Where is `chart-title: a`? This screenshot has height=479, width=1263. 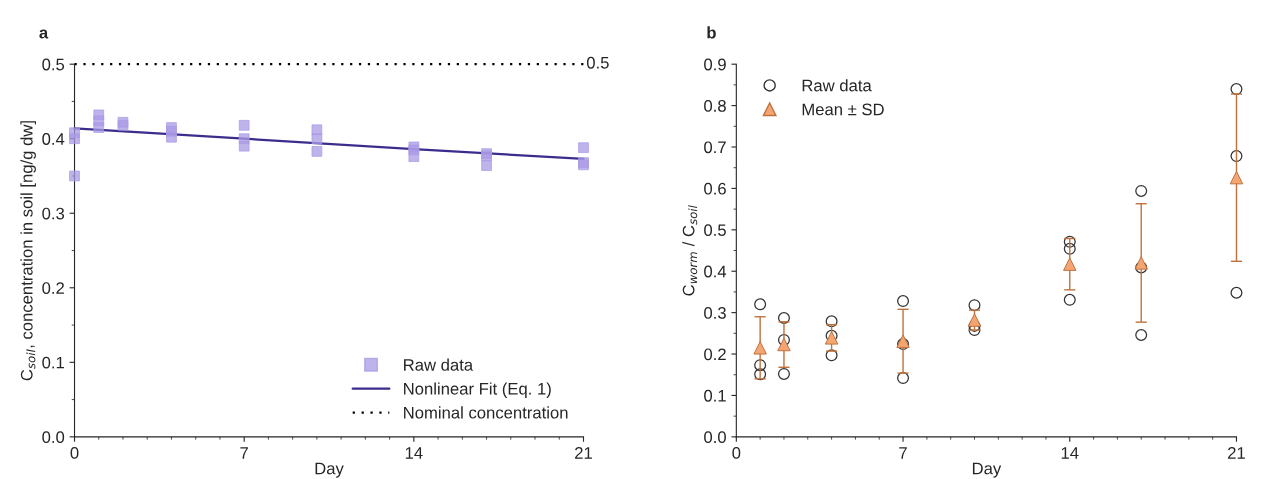
chart-title: a is located at coordinates (44, 34).